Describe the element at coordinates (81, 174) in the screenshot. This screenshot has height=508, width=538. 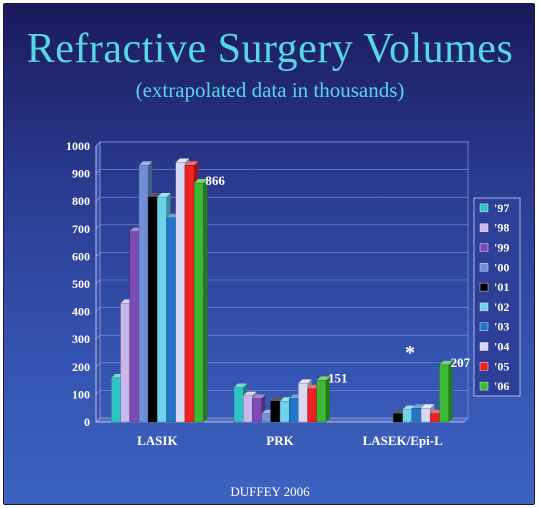
I see `y-tick-label: 900` at that location.